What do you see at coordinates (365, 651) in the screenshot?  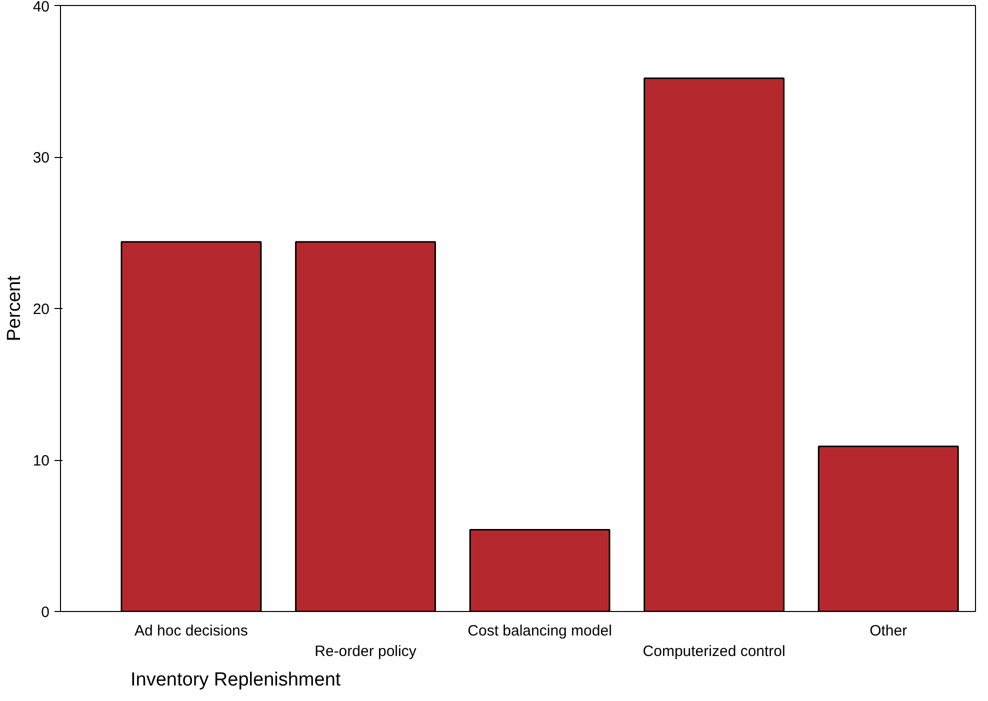 I see `x-tick-label: Re-order policy` at bounding box center [365, 651].